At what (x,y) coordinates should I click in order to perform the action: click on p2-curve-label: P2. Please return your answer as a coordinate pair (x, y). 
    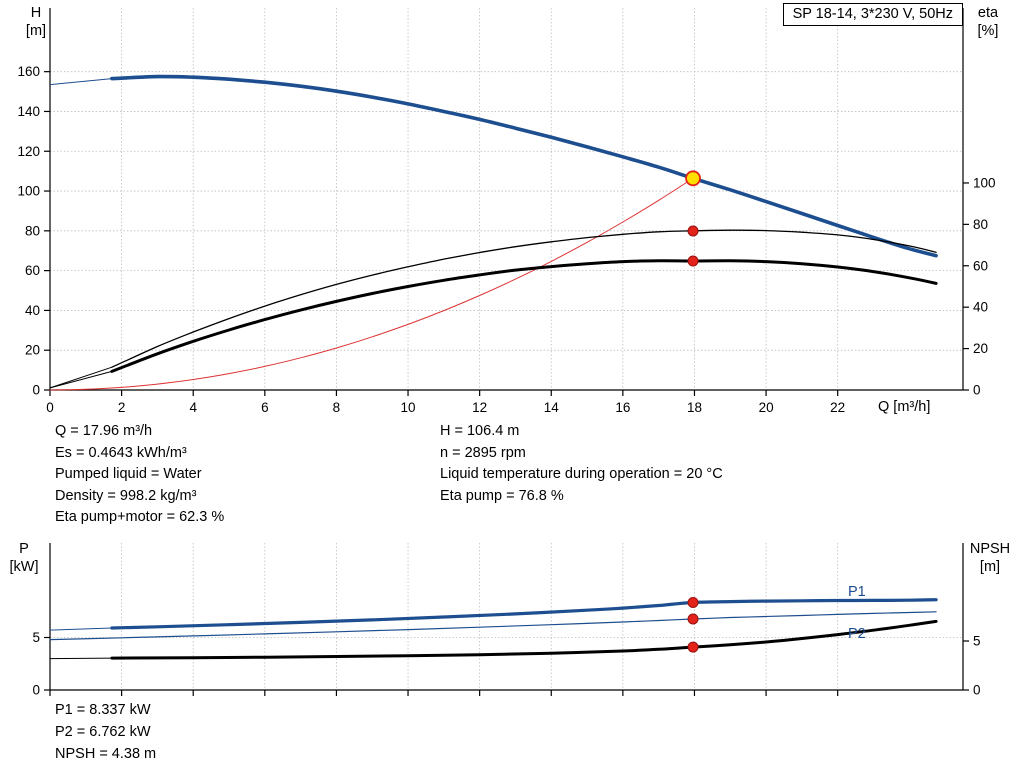
    Looking at the image, I should click on (857, 634).